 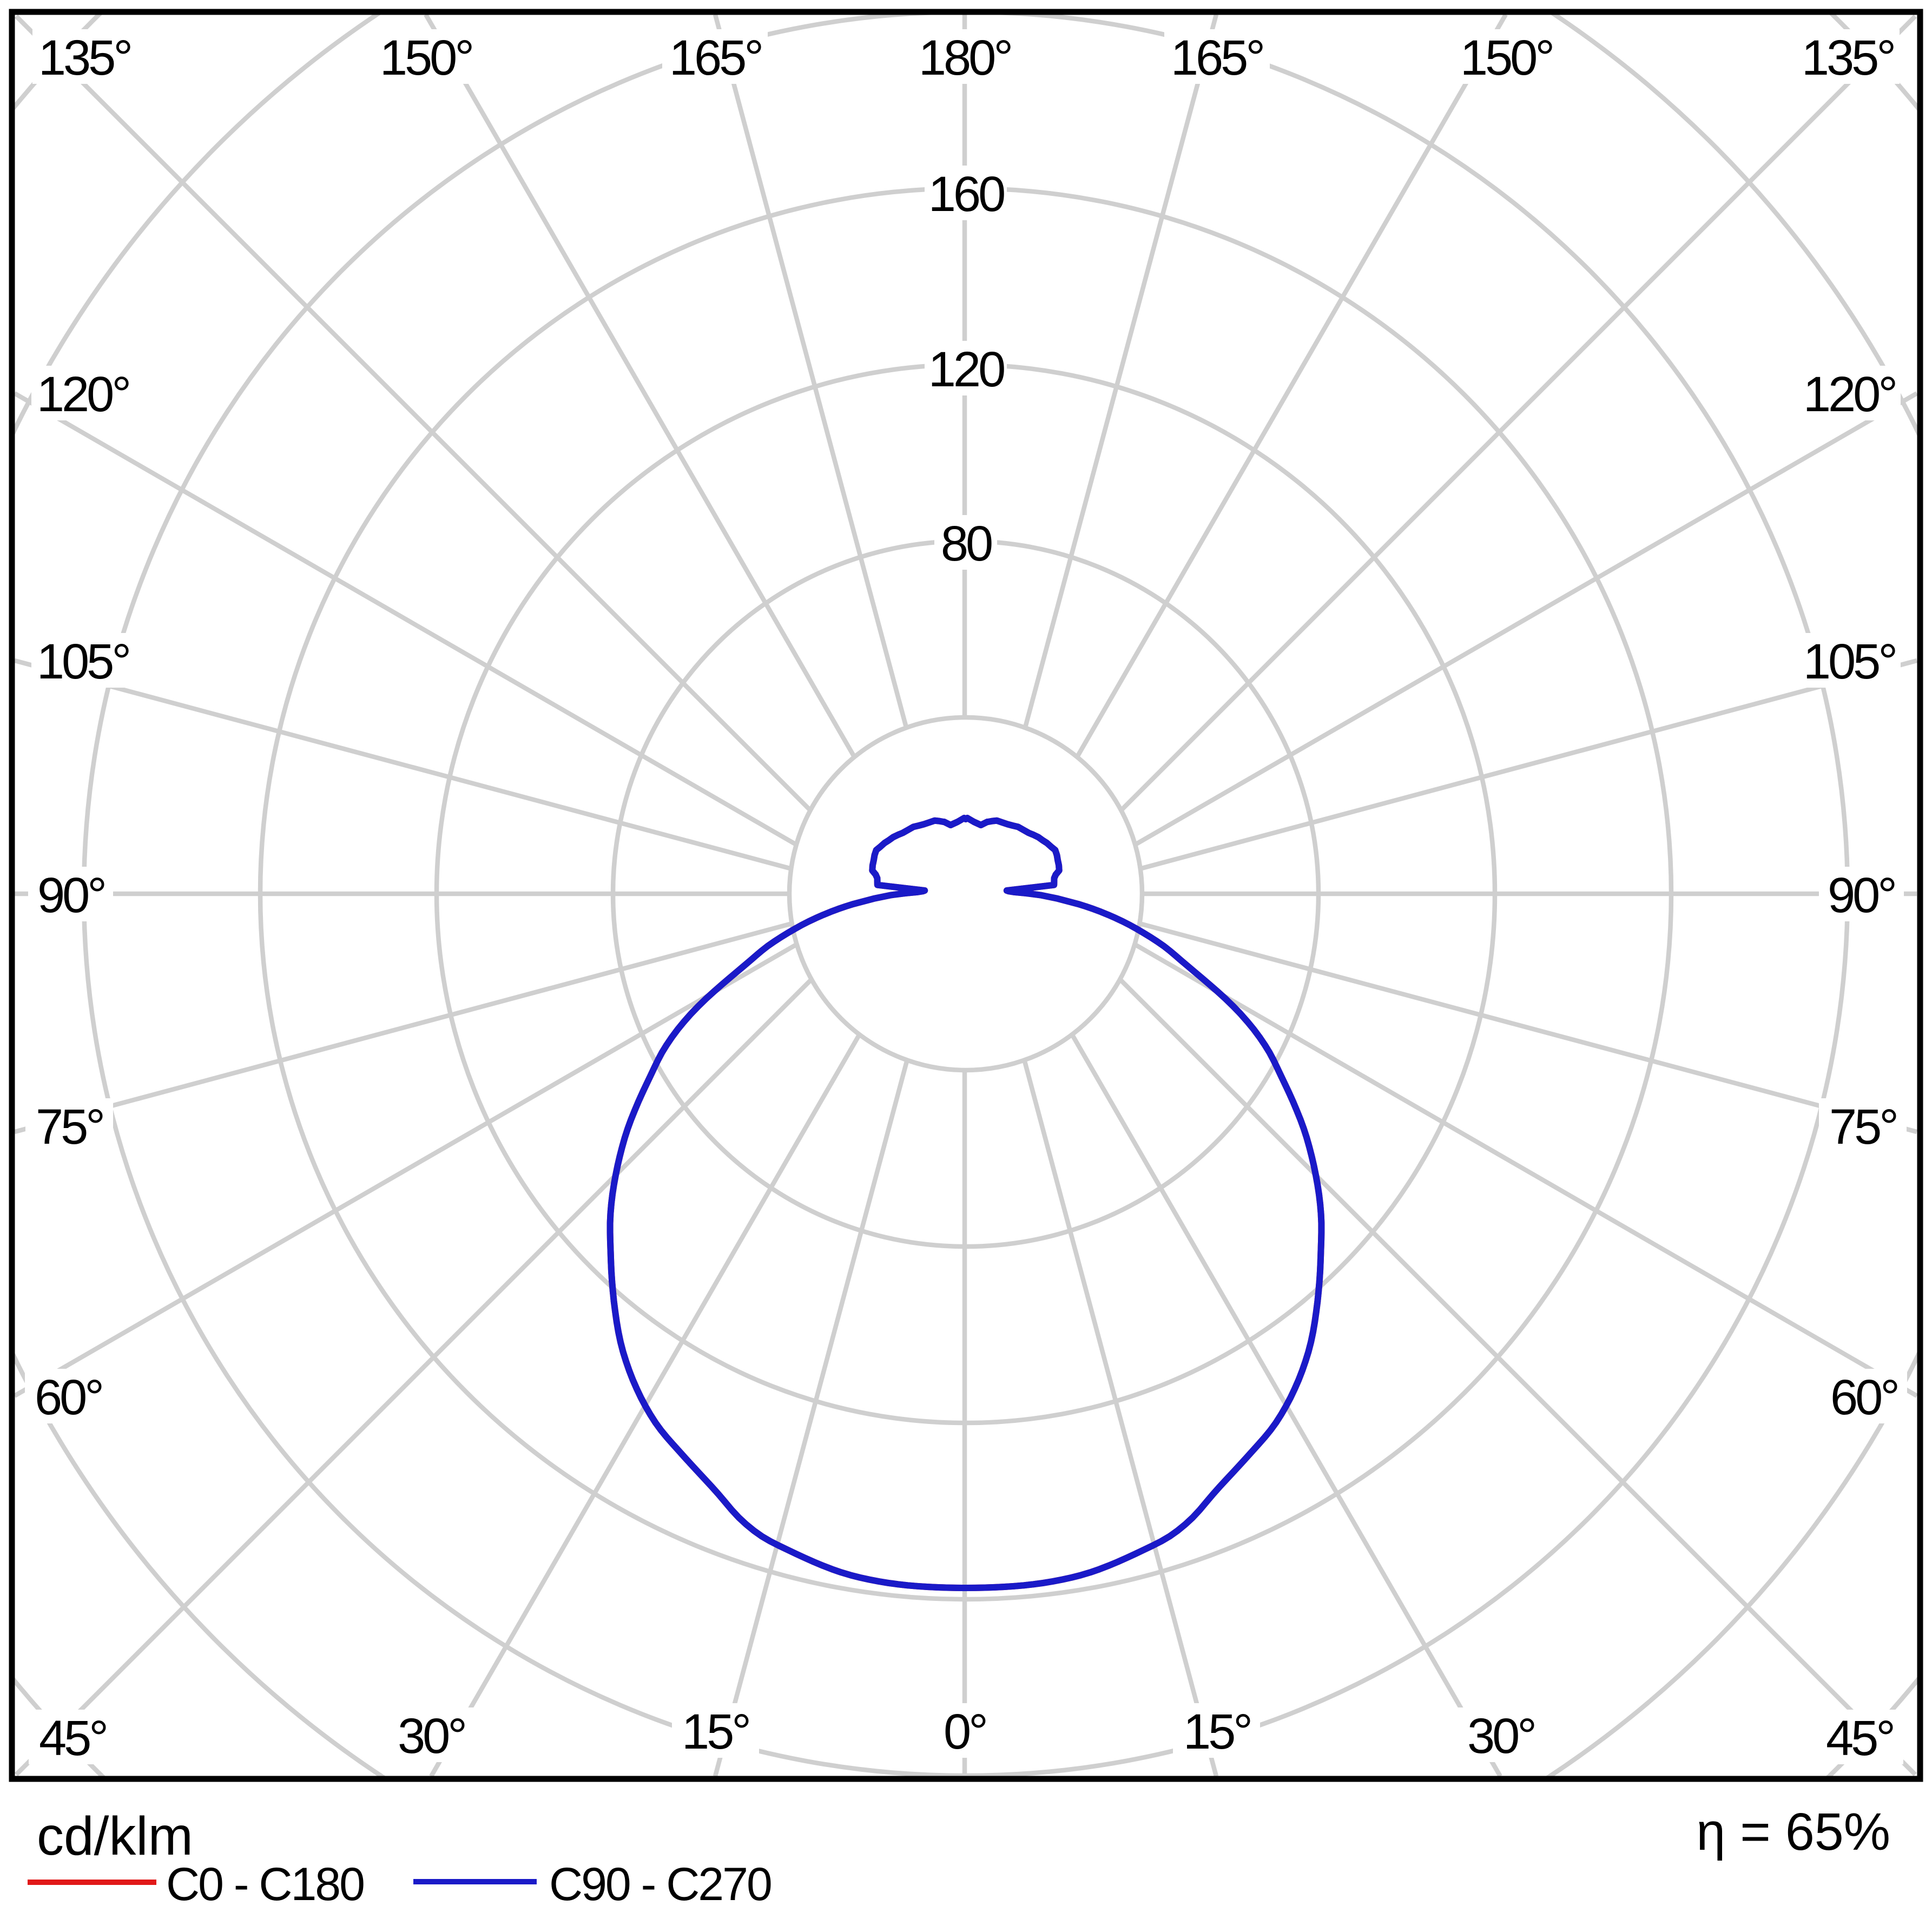 I want to click on svg-text: cd/klm, so click(x=115, y=1836).